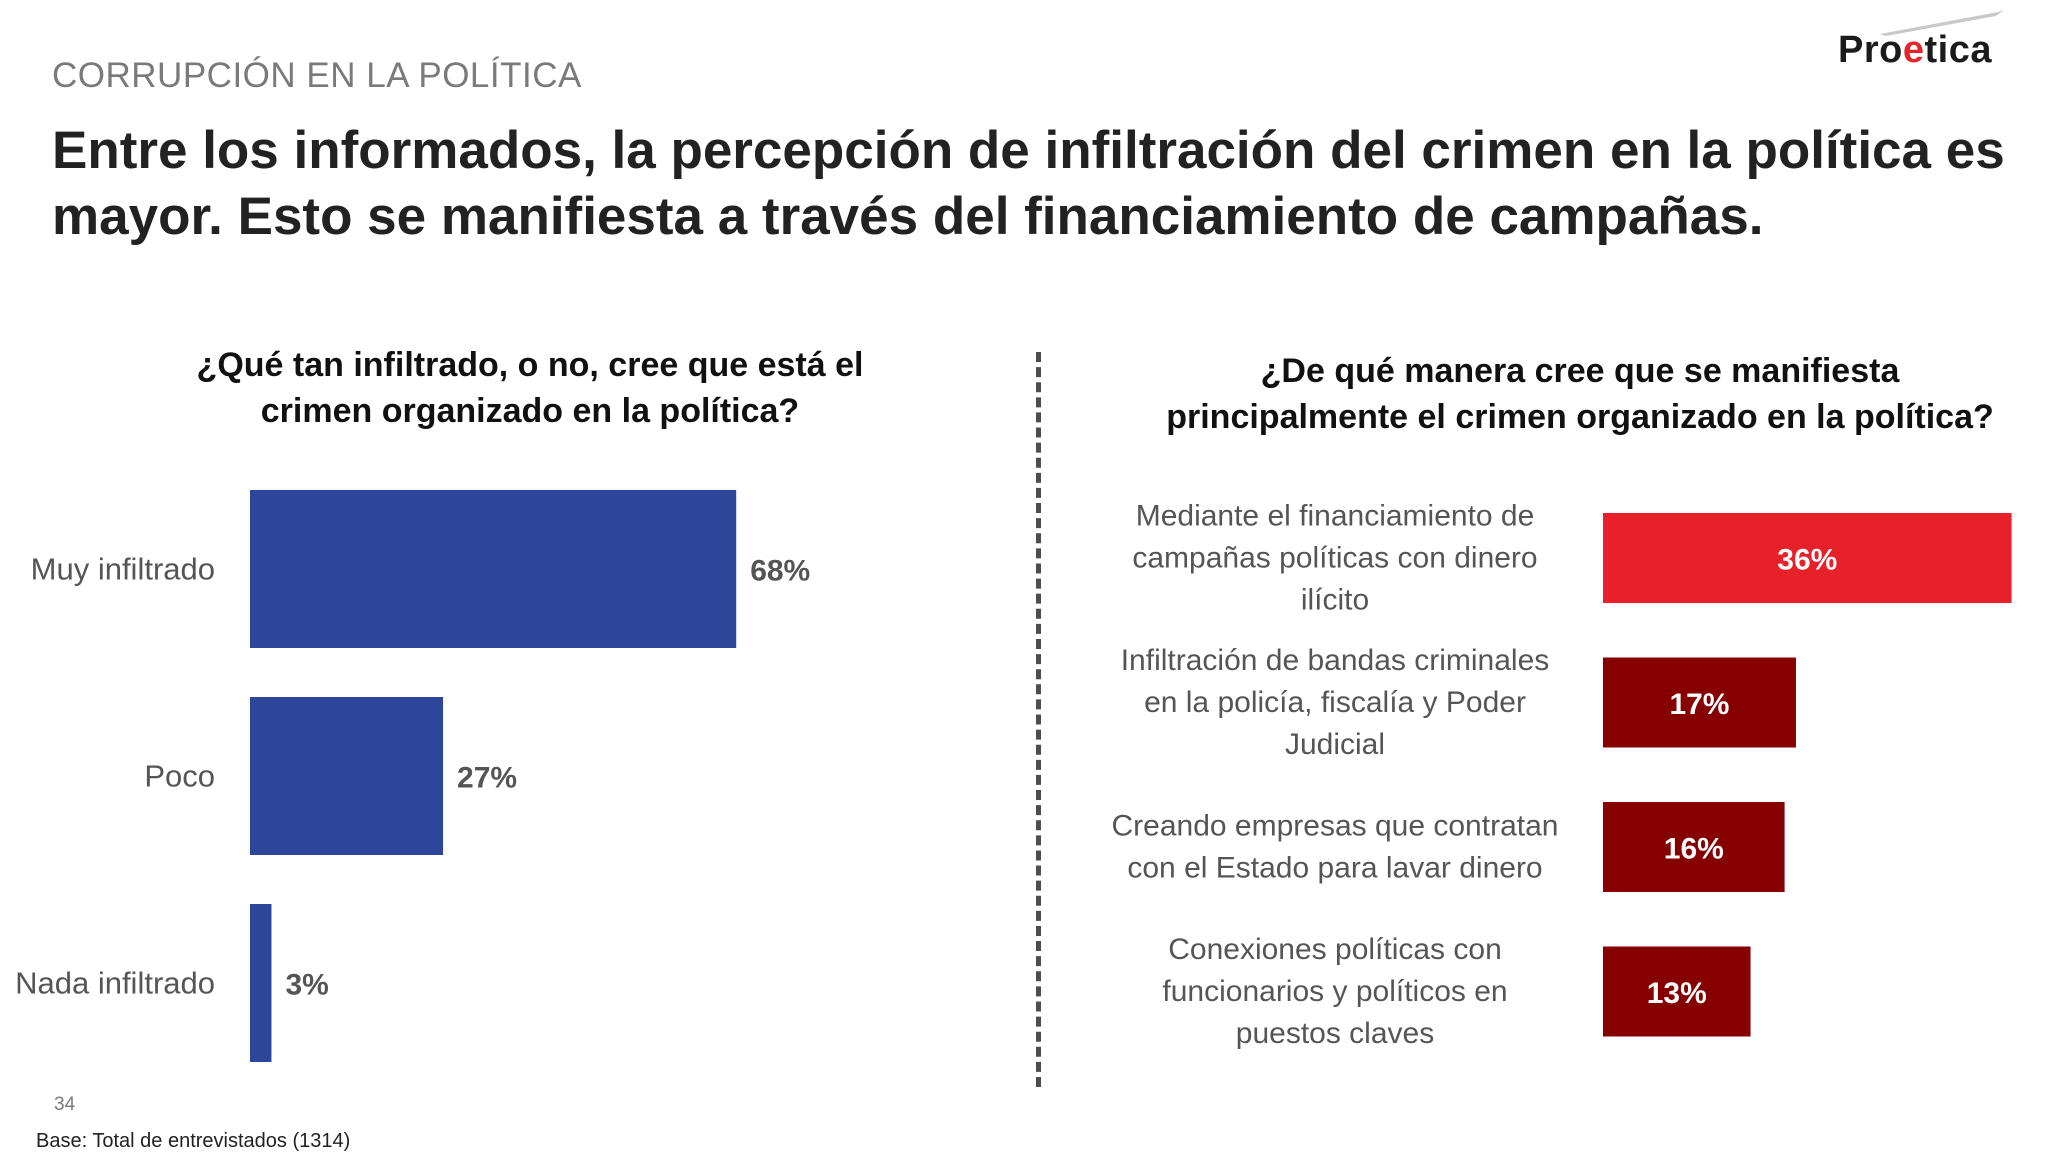  I want to click on logo-text-start: Pro, so click(1870, 50).